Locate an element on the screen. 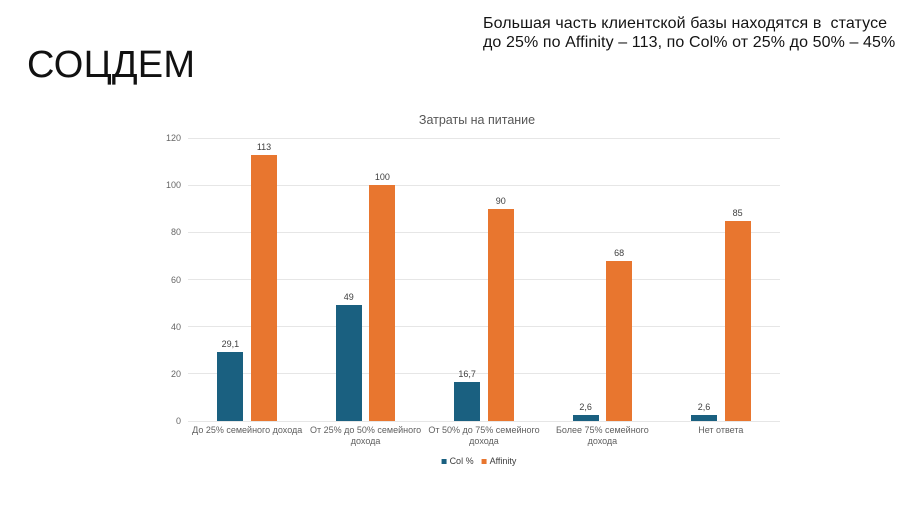 Image resolution: width=900 pixels, height=506 pixels. legend-item-affinity: Affinity is located at coordinates (499, 461).